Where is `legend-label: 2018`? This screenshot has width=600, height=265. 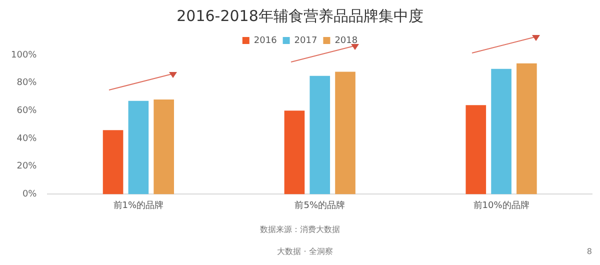
legend-label: 2018 is located at coordinates (346, 41).